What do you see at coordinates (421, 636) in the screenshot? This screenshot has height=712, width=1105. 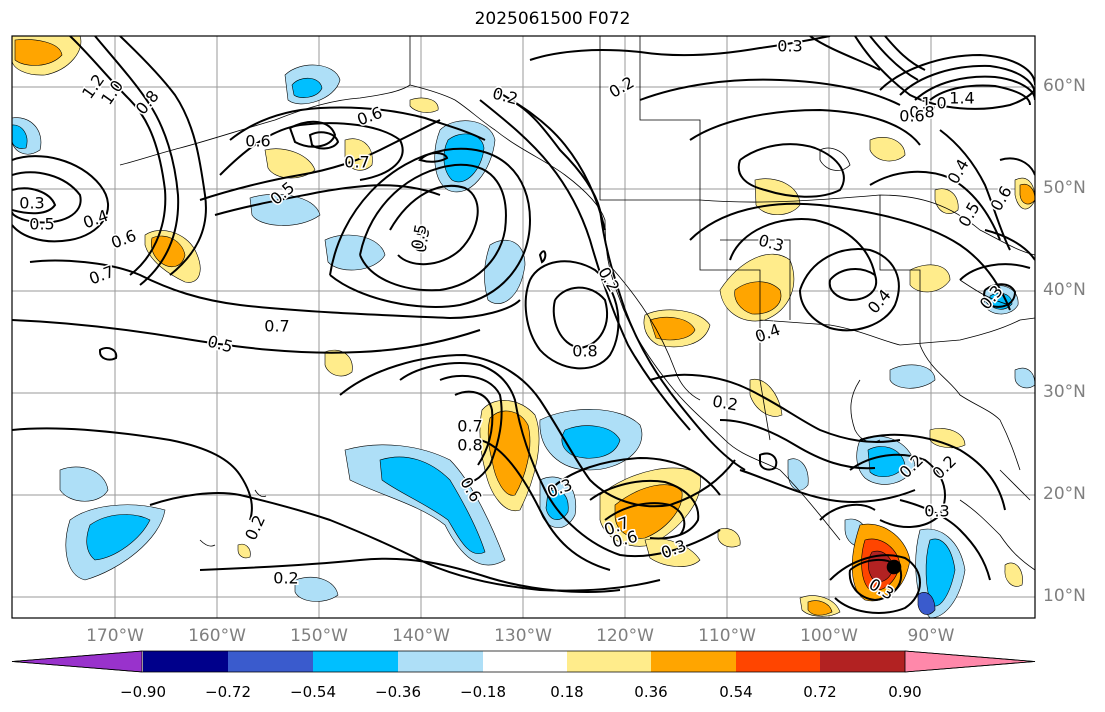 I see `lon-label: 140°W` at bounding box center [421, 636].